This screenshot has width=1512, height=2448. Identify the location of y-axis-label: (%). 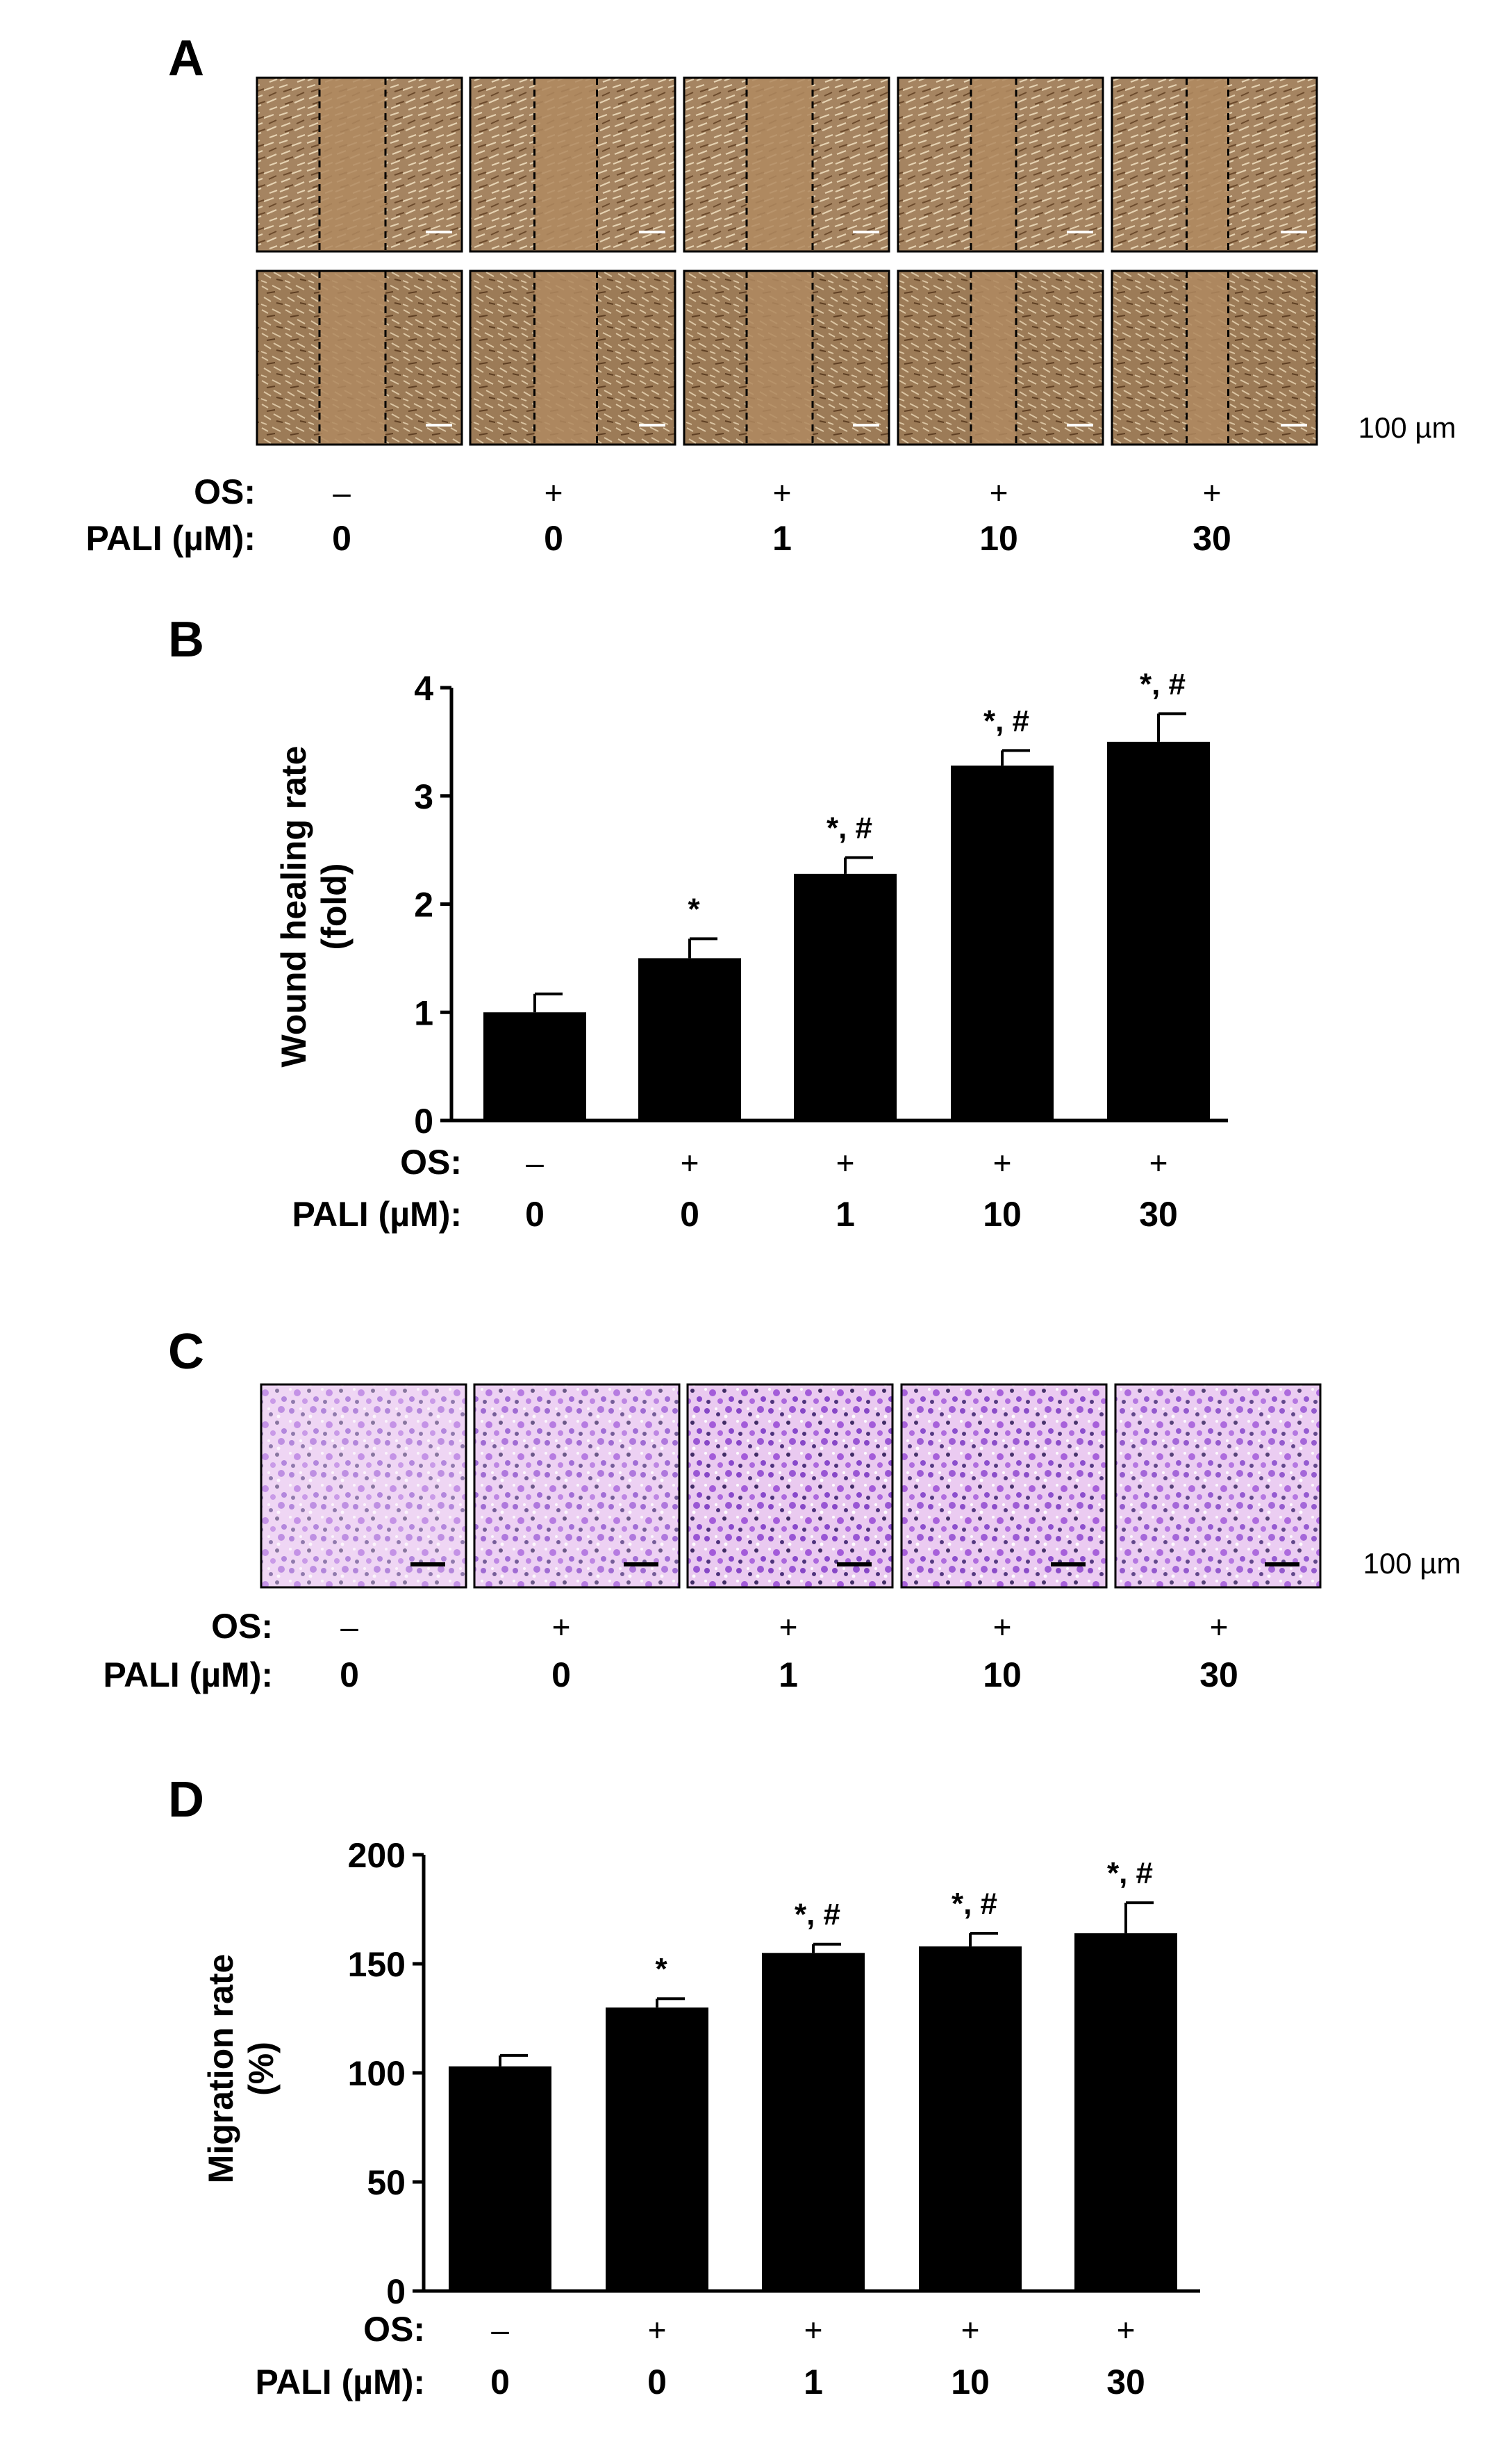
(261, 2069).